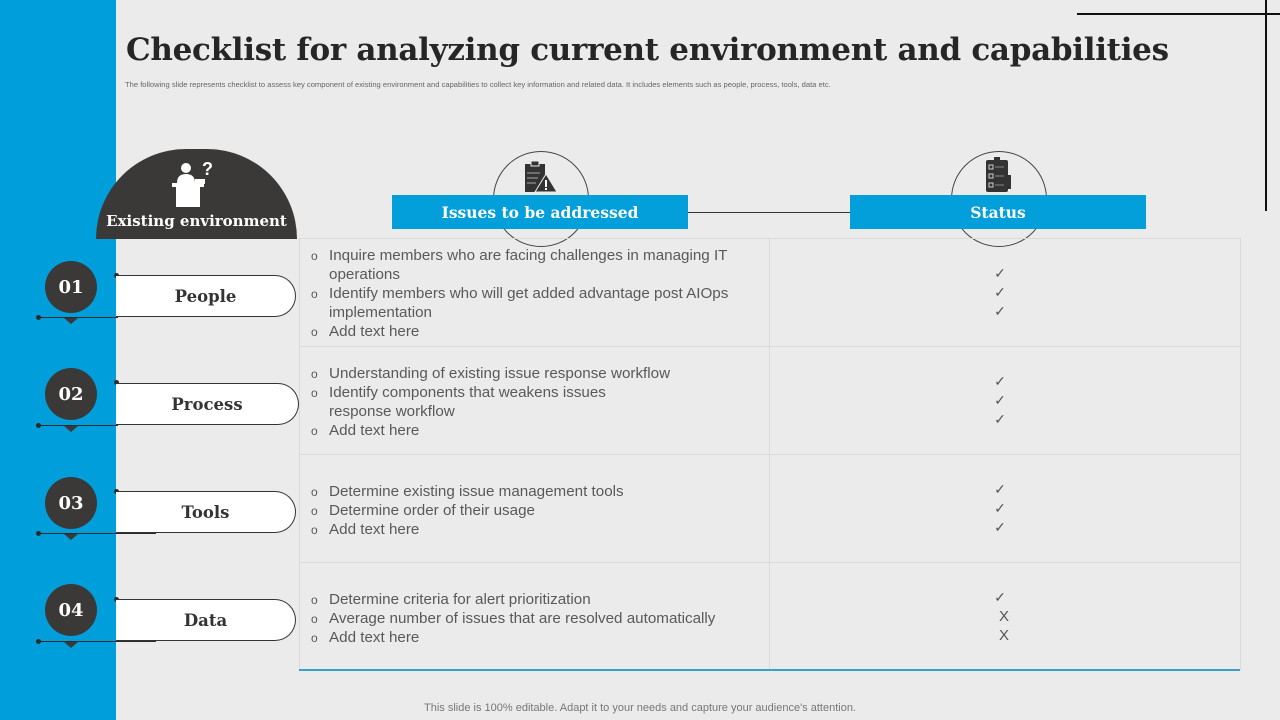 The width and height of the screenshot is (1280, 720). What do you see at coordinates (71, 287) in the screenshot?
I see `row-number-badge: 01` at bounding box center [71, 287].